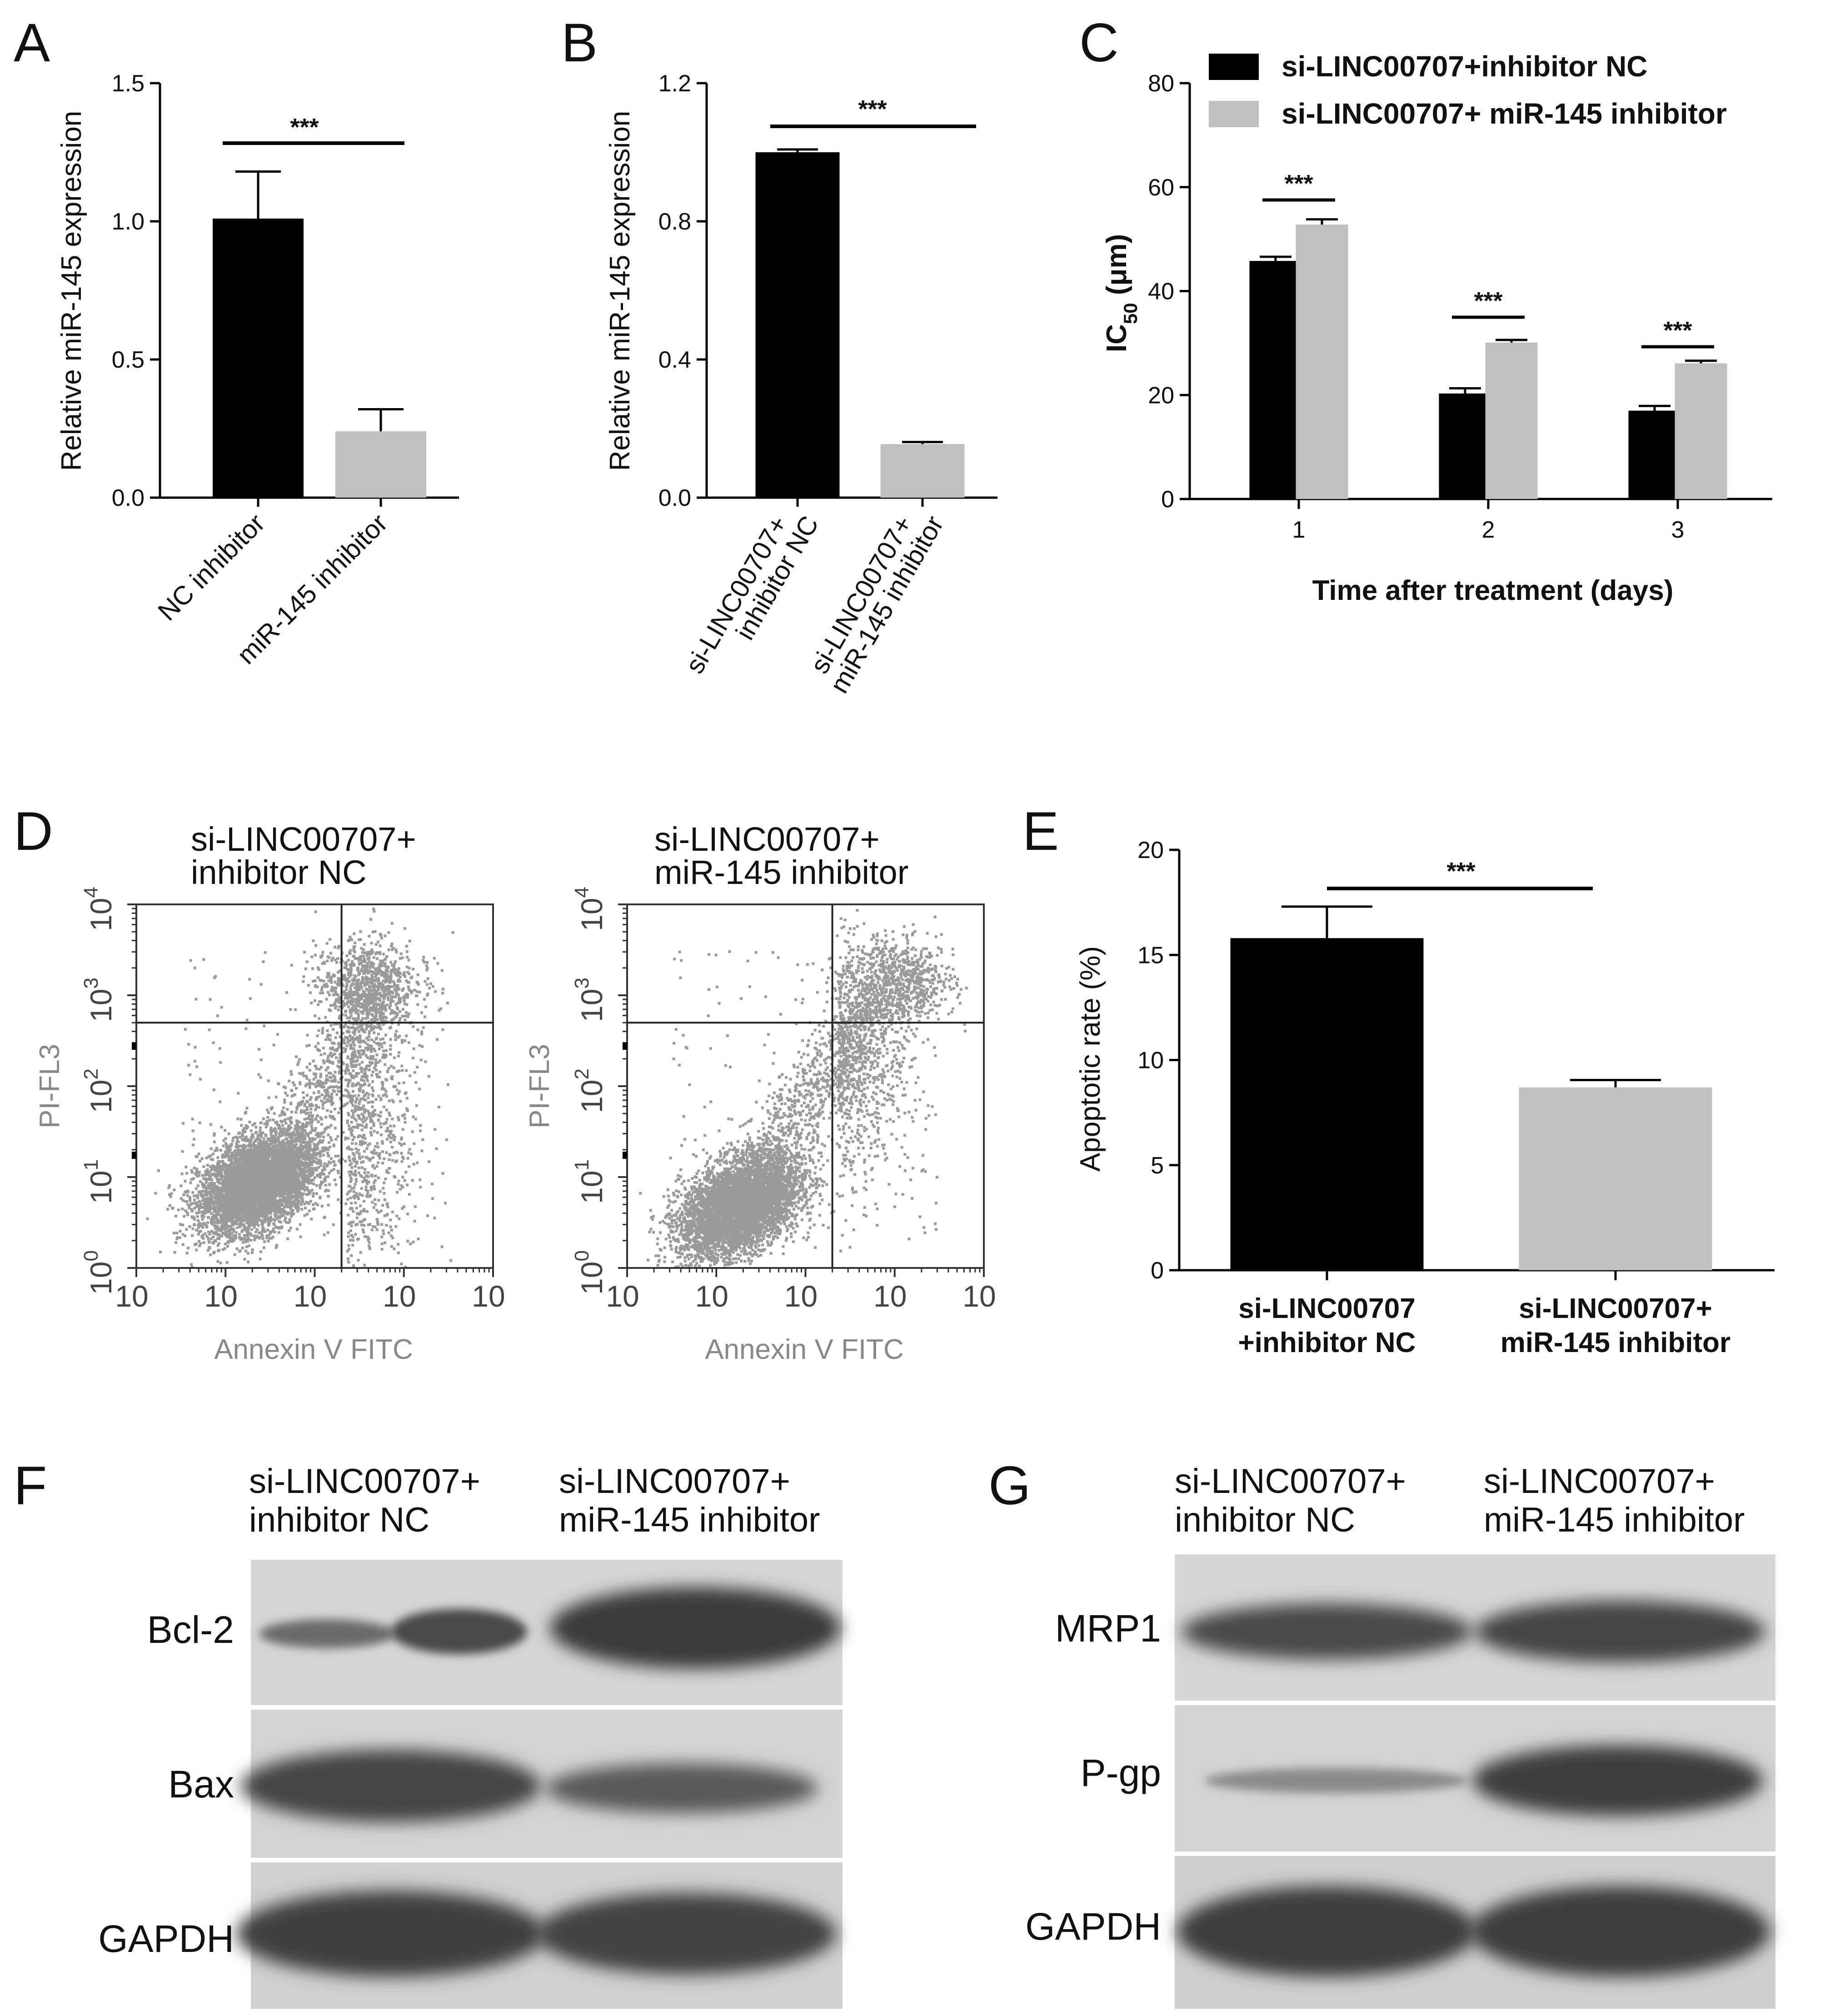 The image size is (1825, 2016). What do you see at coordinates (1488, 530) in the screenshot?
I see `chart-c-xtick-label: 2` at bounding box center [1488, 530].